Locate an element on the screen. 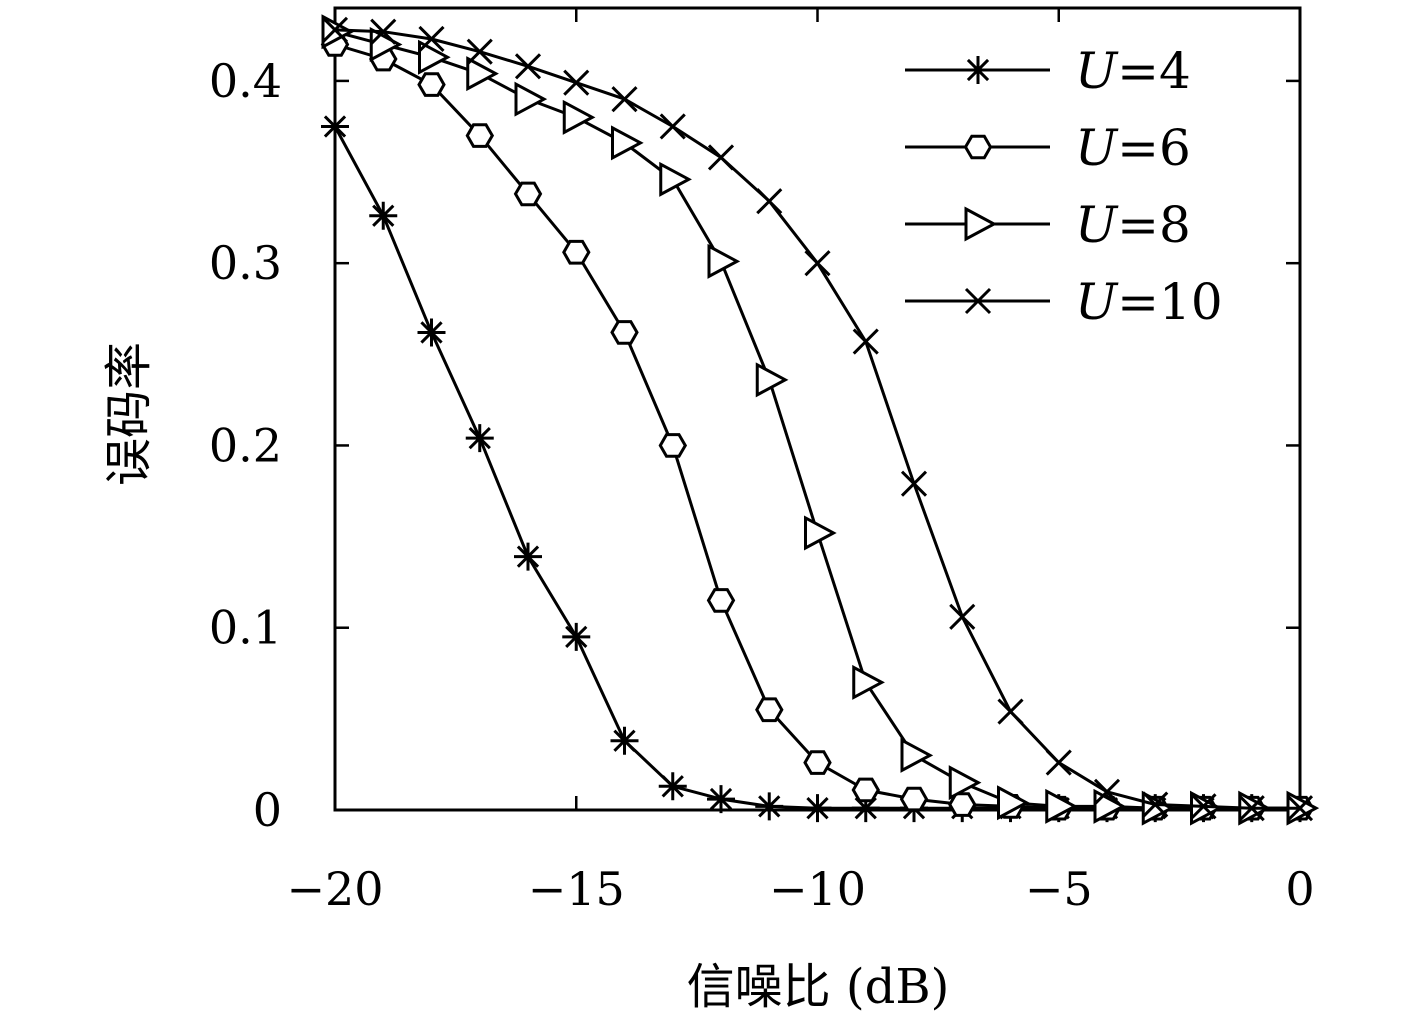 This screenshot has height=1030, width=1417. legend-label-value: =8 is located at coordinates (1154, 225).